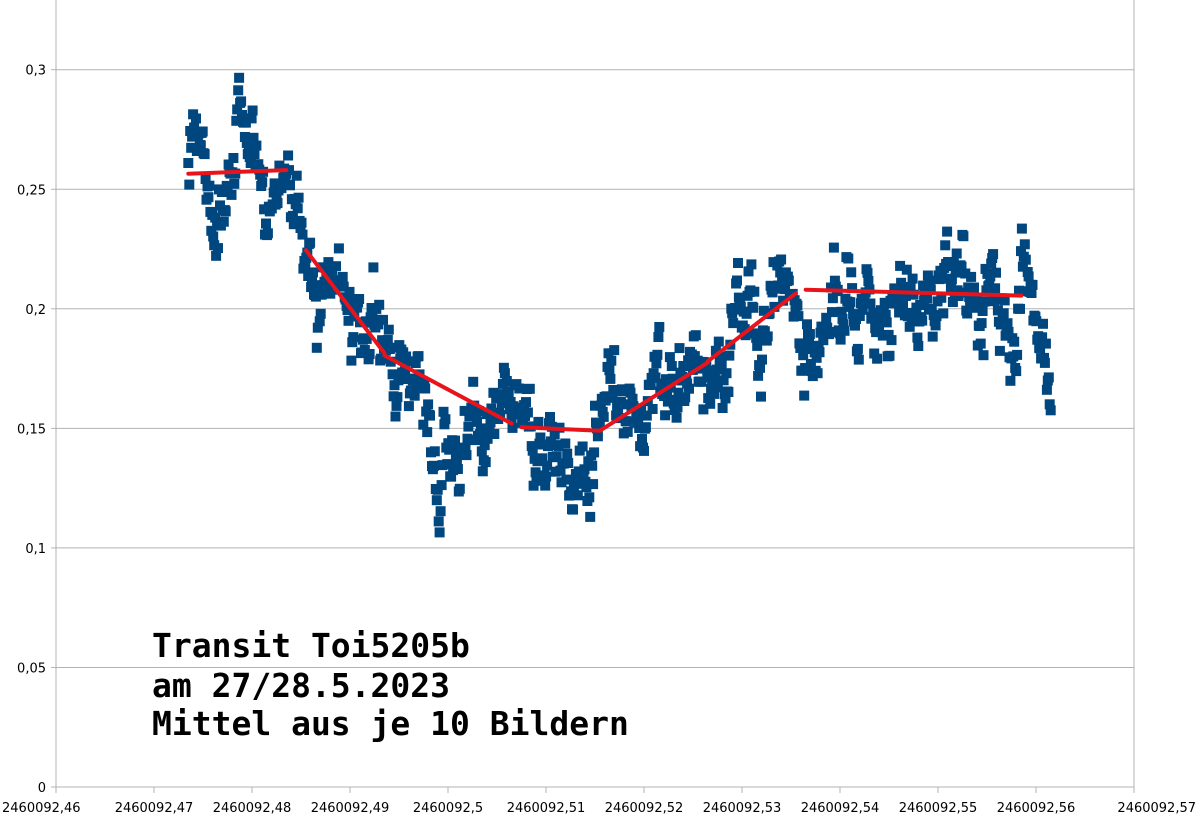 Image resolution: width=1200 pixels, height=840 pixels. Describe the element at coordinates (31, 668) in the screenshot. I see `y-tick-label: 0,05` at that location.